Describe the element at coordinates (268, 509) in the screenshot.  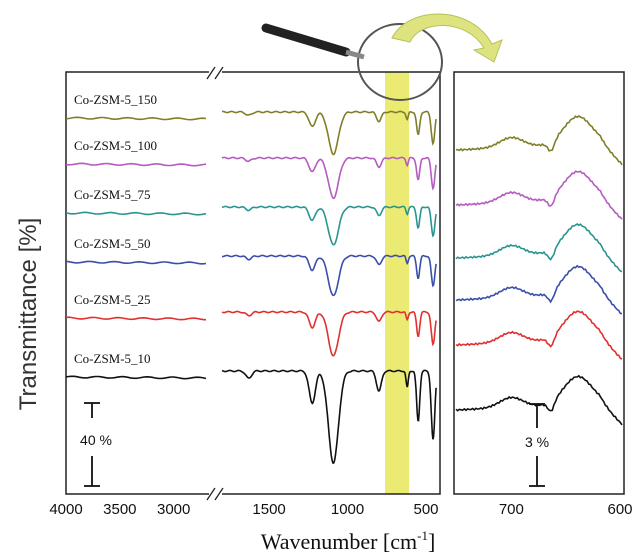
I see `x-tick-label: 1500` at that location.